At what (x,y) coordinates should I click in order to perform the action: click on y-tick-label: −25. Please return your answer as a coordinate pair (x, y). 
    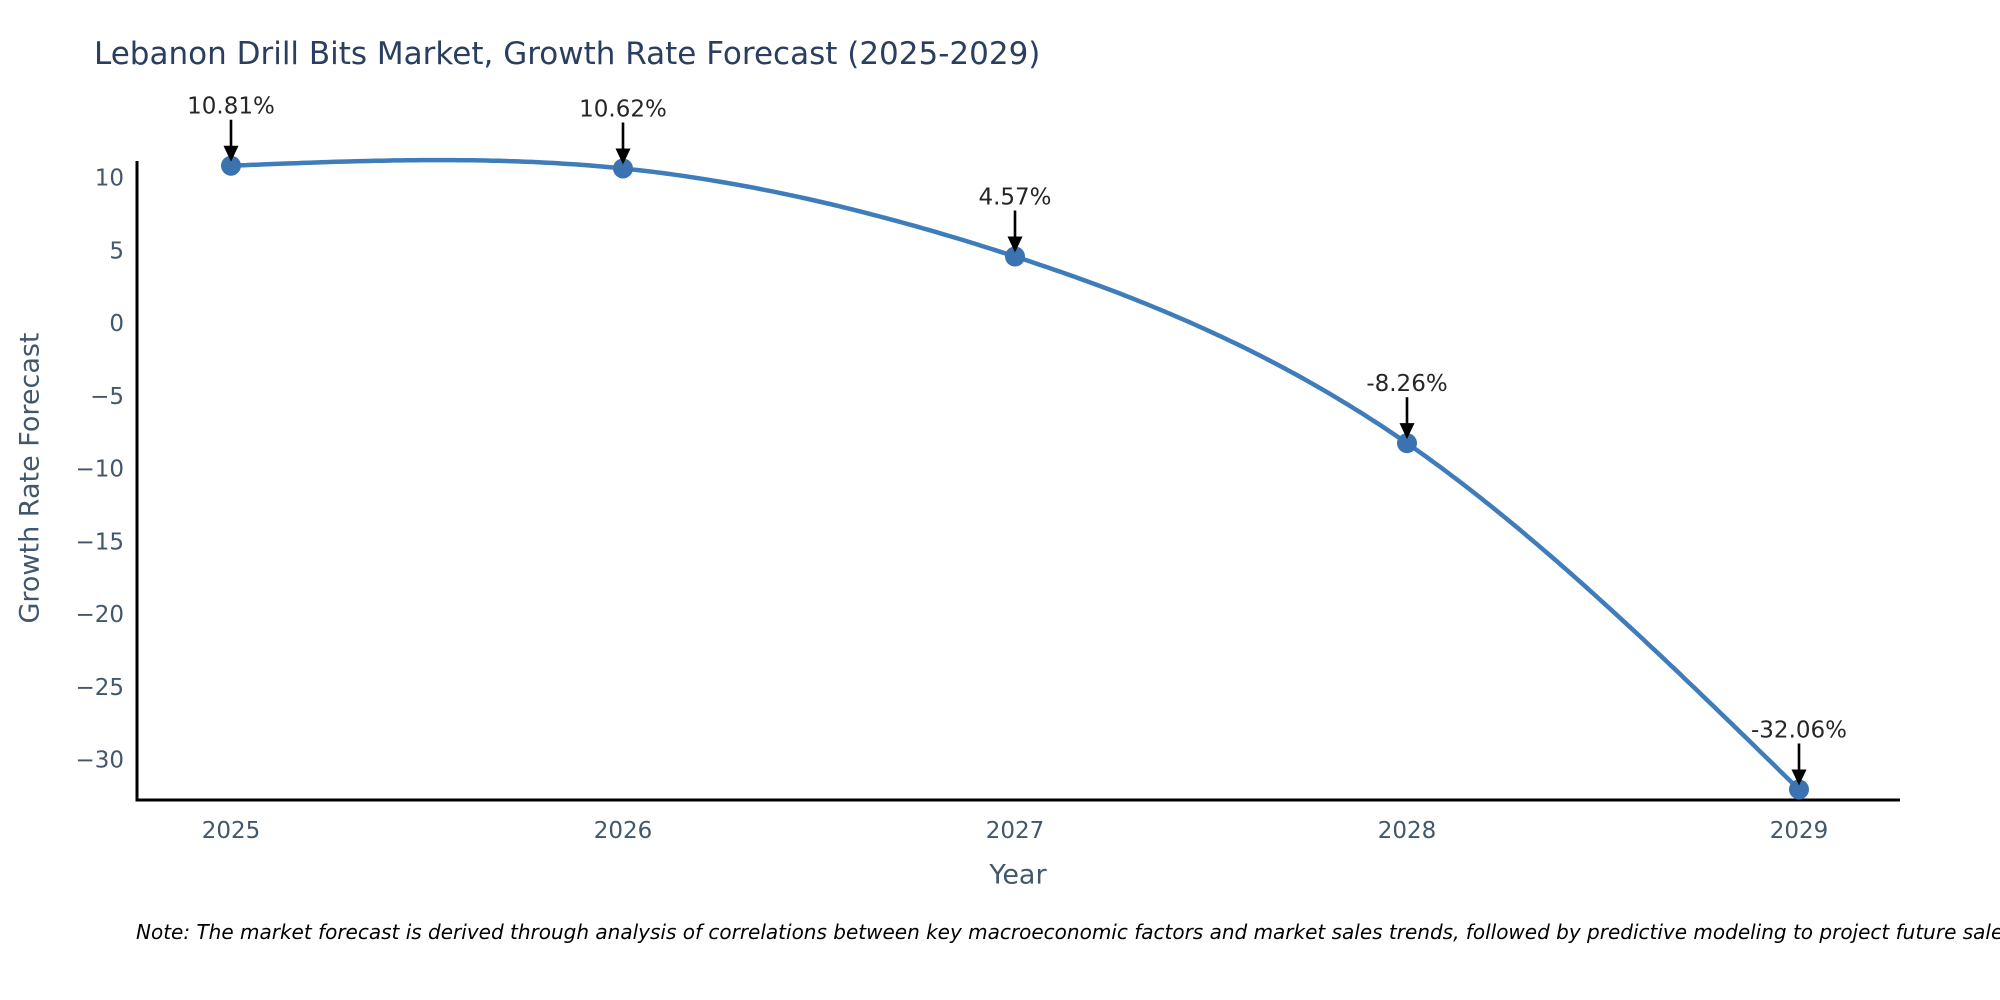
    Looking at the image, I should click on (99, 688).